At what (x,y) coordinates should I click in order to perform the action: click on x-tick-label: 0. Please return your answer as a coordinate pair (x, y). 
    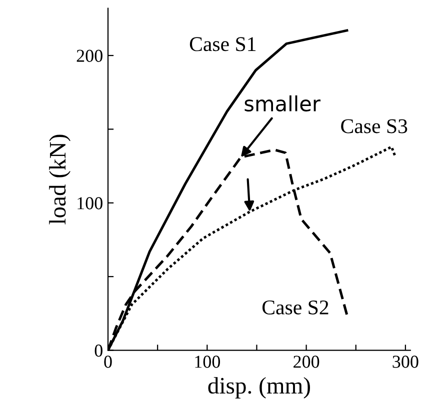
    Looking at the image, I should click on (108, 362).